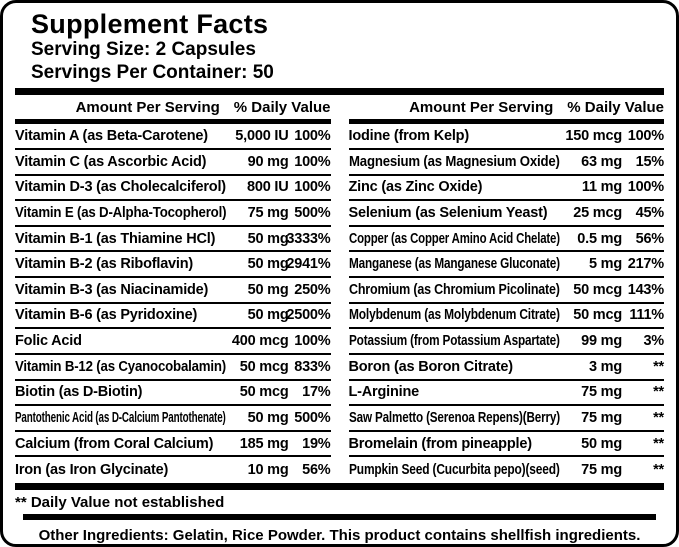 Image resolution: width=679 pixels, height=547 pixels. What do you see at coordinates (506, 107) in the screenshot?
I see `right-column-header: Amount Per Serving % Daily Value` at bounding box center [506, 107].